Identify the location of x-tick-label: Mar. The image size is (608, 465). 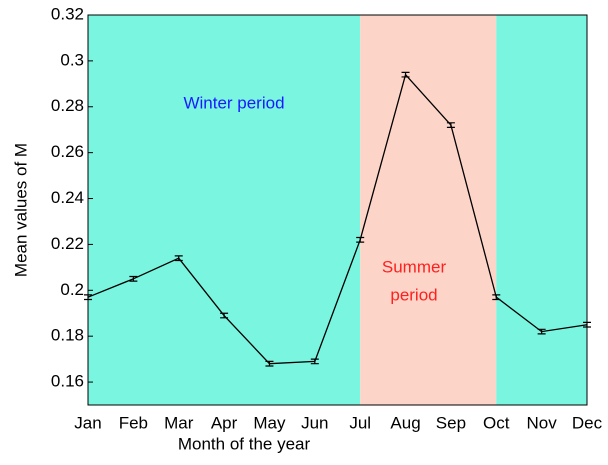
(179, 422).